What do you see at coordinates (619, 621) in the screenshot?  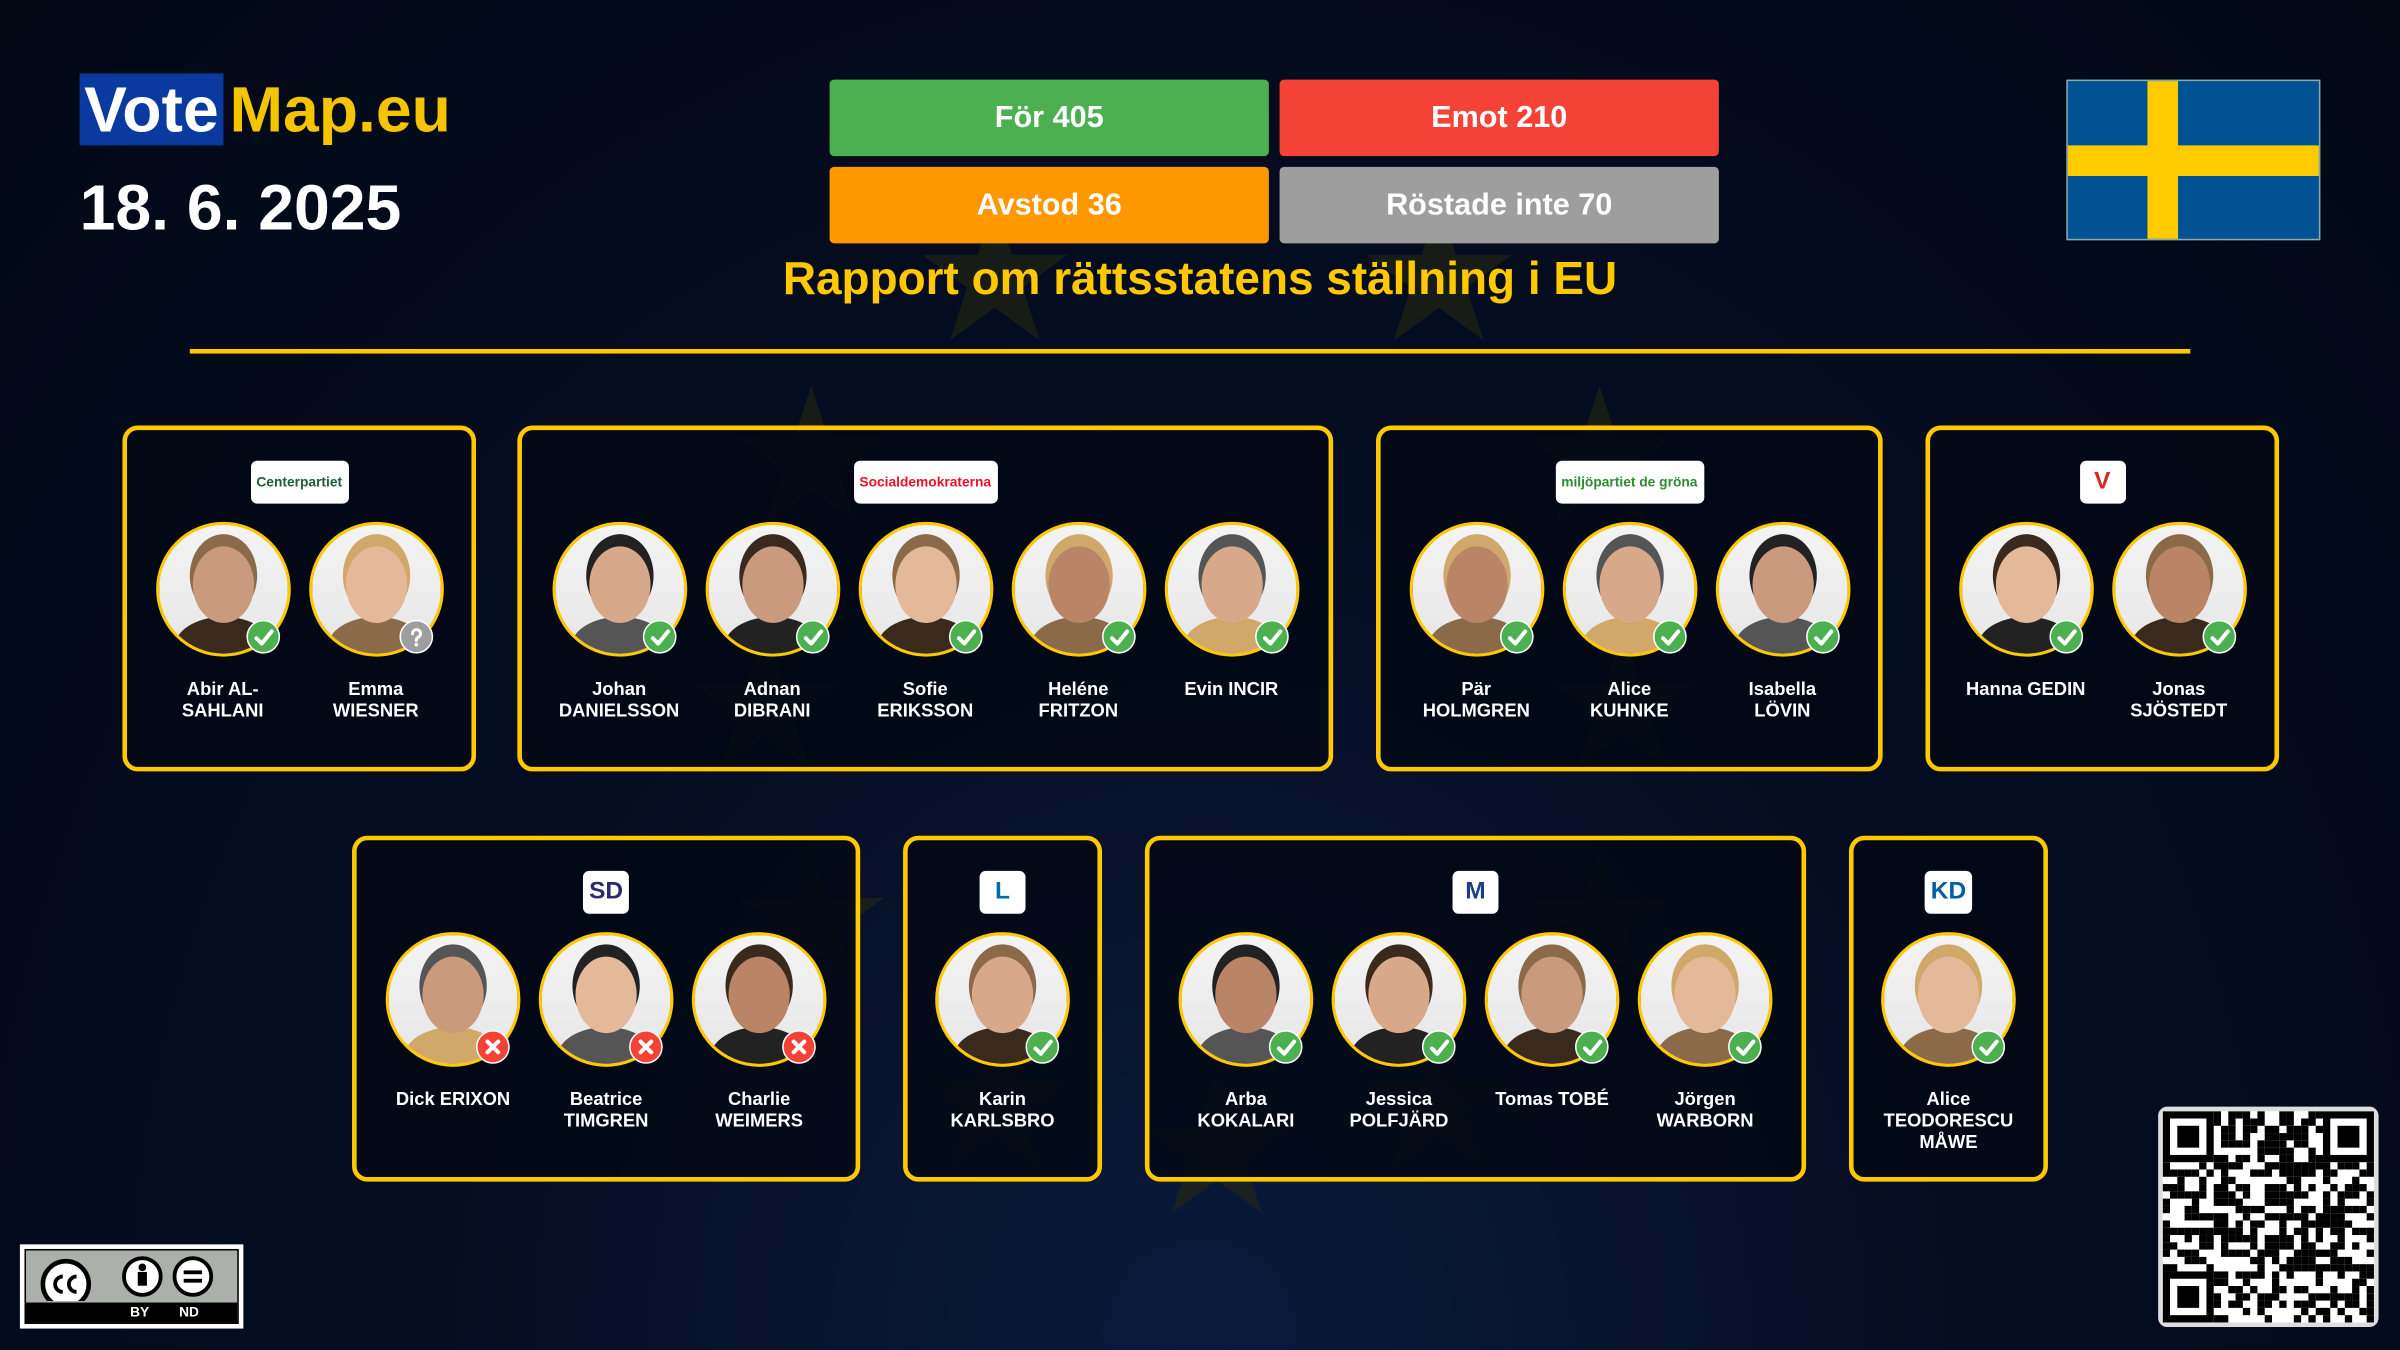 I see `mep-card: Johan DANIELSSON` at bounding box center [619, 621].